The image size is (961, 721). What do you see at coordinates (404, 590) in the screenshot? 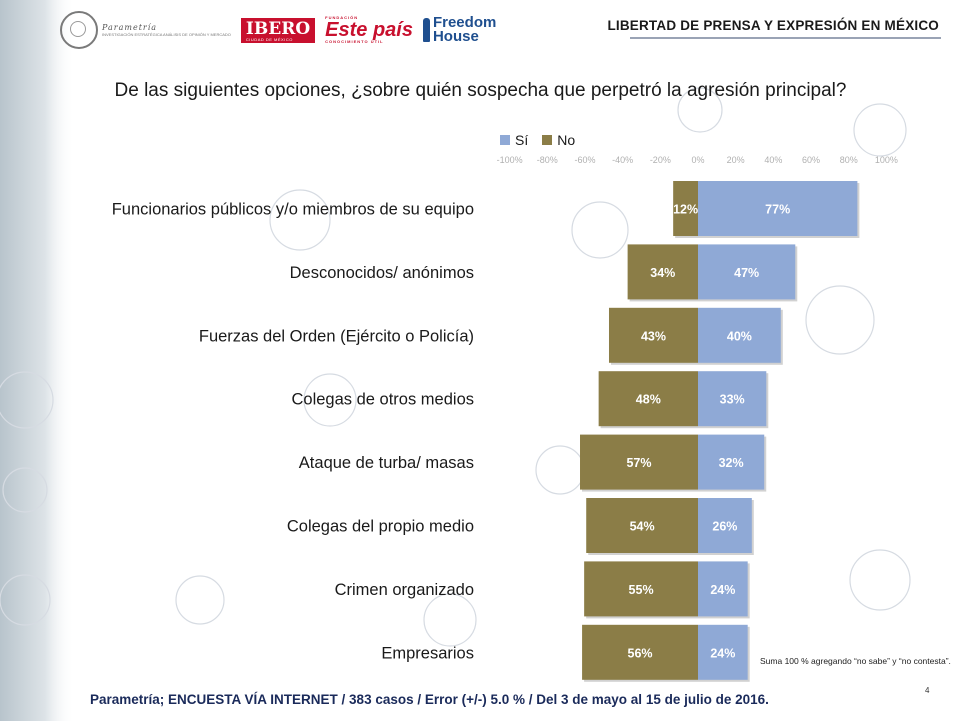
I see `category-label: Crimen organizado` at bounding box center [404, 590].